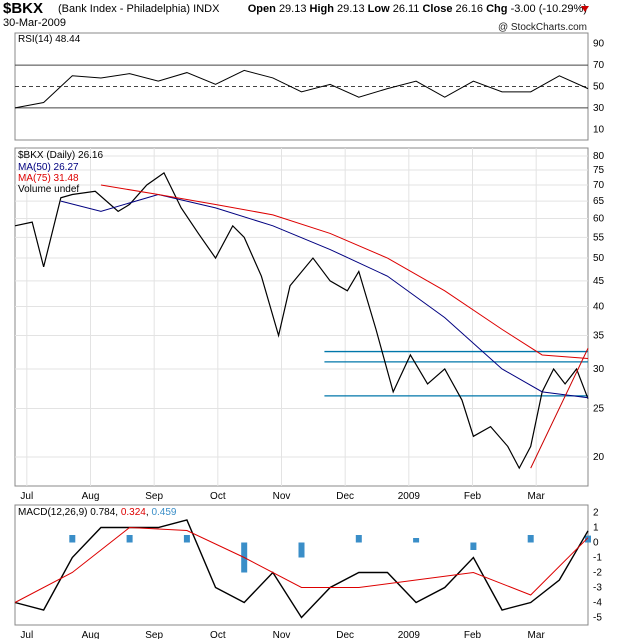 The height and width of the screenshot is (639, 620). What do you see at coordinates (596, 543) in the screenshot?
I see `macd-tick-label: 0` at bounding box center [596, 543].